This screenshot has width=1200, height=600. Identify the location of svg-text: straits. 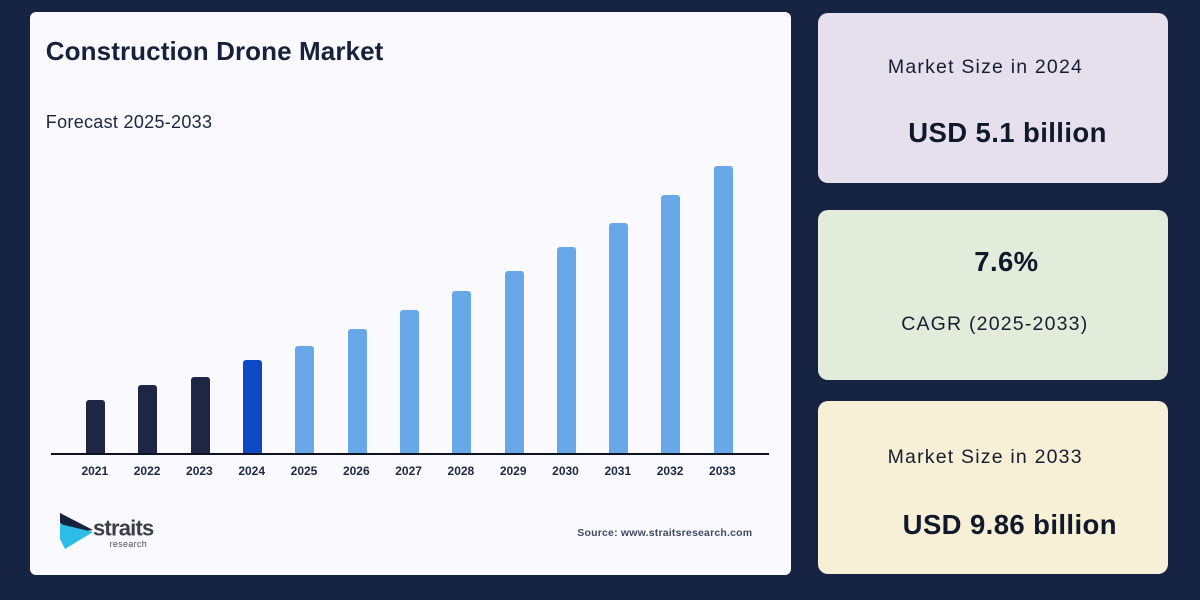
(123, 528).